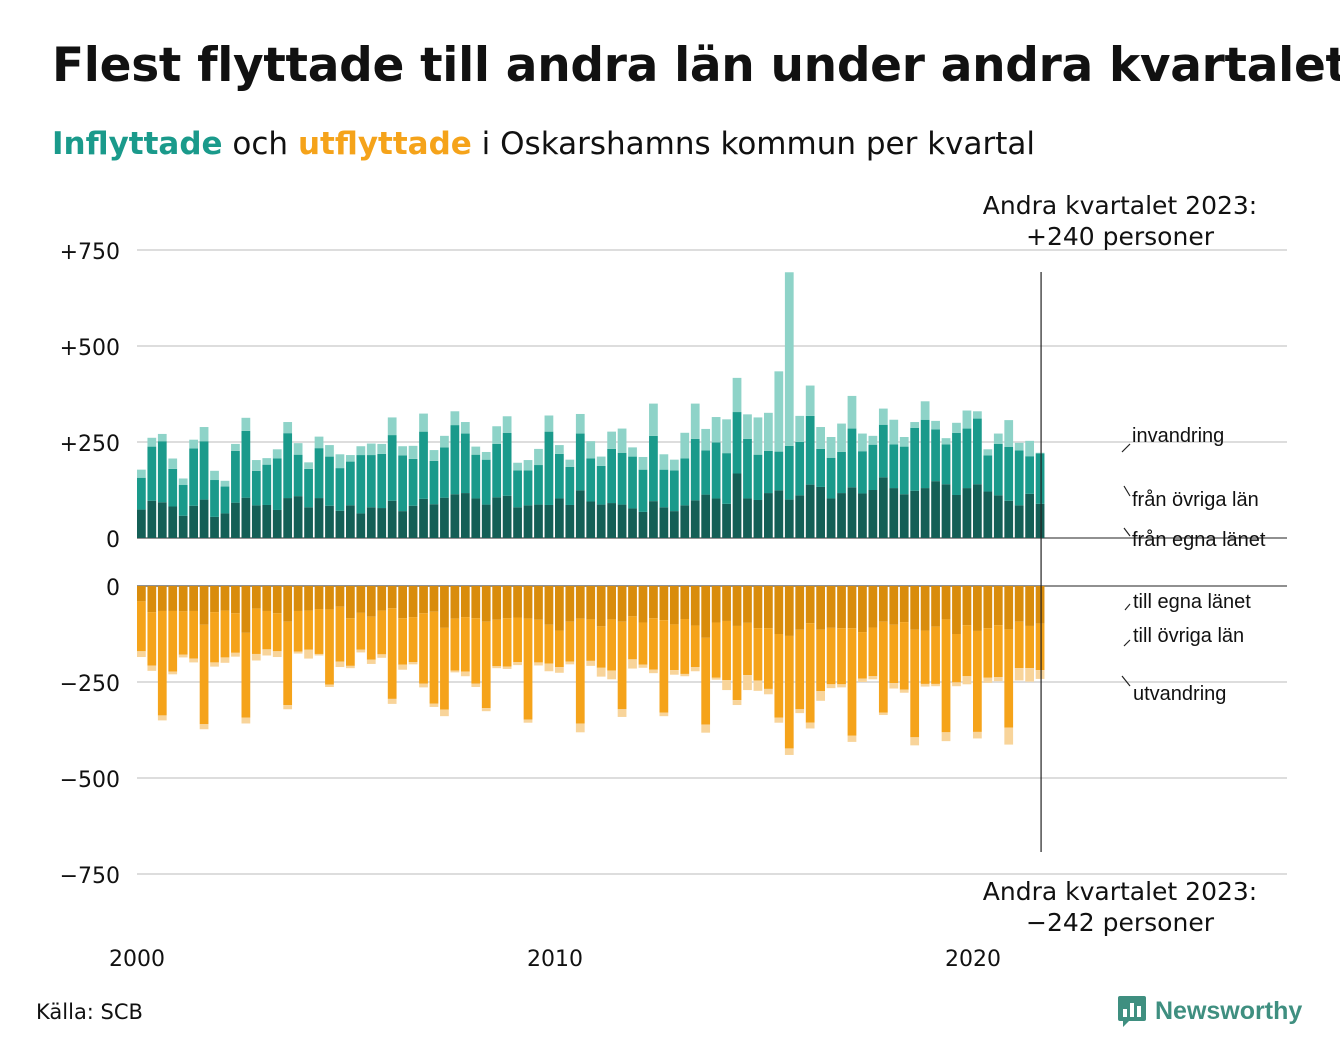  Describe the element at coordinates (260, 144) in the screenshot. I see `subtitle-and-word: och` at that location.